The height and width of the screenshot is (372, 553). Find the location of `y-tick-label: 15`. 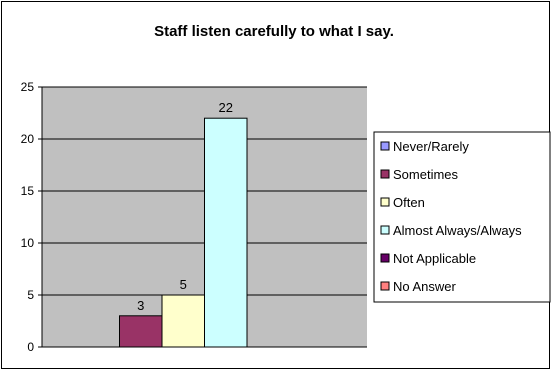

y-tick-label: 15 is located at coordinates (28, 191).